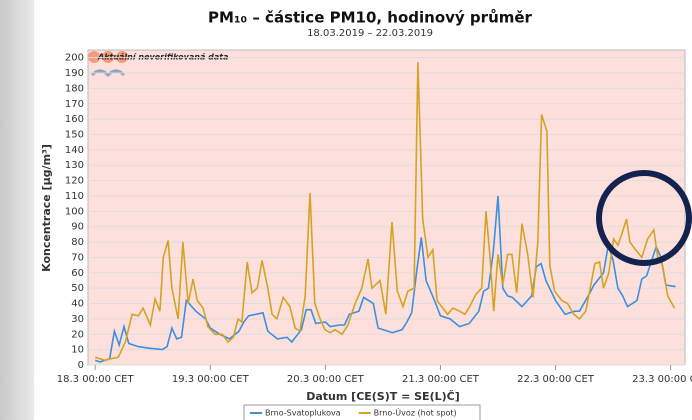 The image size is (692, 420). Describe the element at coordinates (556, 379) in the screenshot. I see `x-tick-label: 22.3 00:00 CET` at that location.